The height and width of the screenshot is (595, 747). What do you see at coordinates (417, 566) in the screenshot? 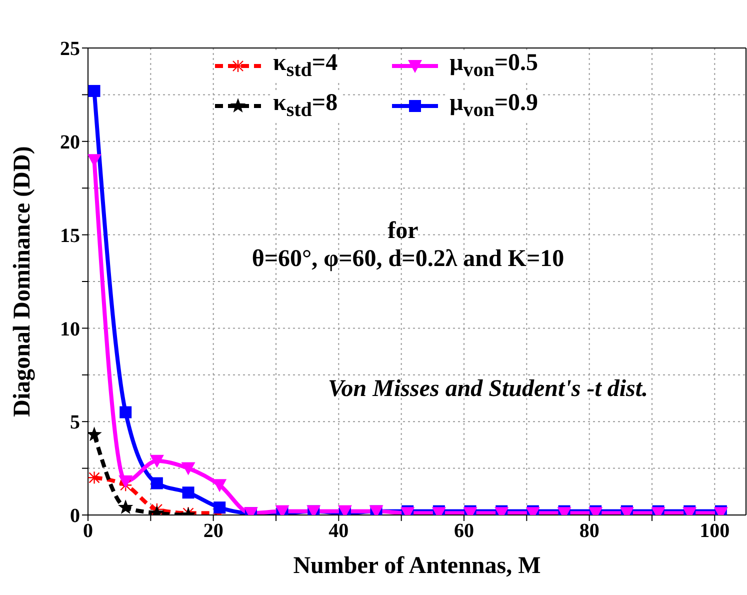
I see `x-axis-title: Number of Antennas, M` at bounding box center [417, 566].